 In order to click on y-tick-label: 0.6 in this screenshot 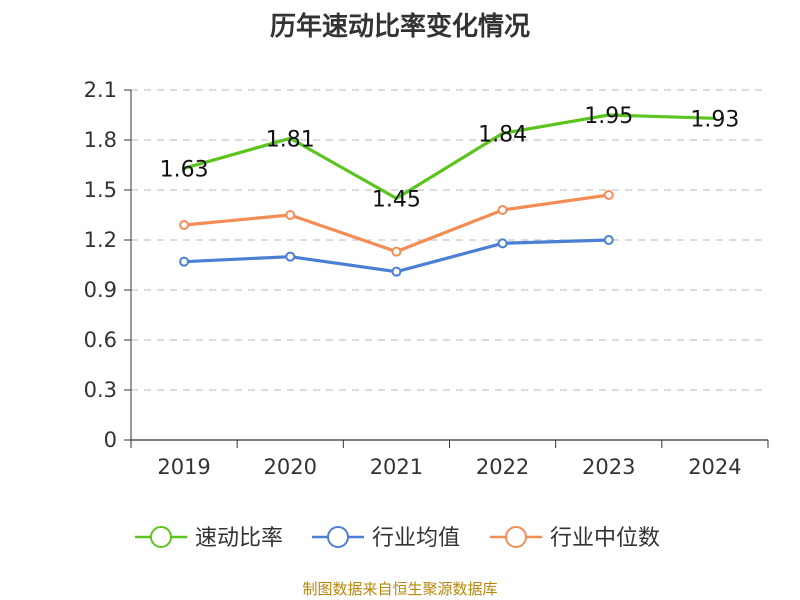, I will do `click(100, 340)`.